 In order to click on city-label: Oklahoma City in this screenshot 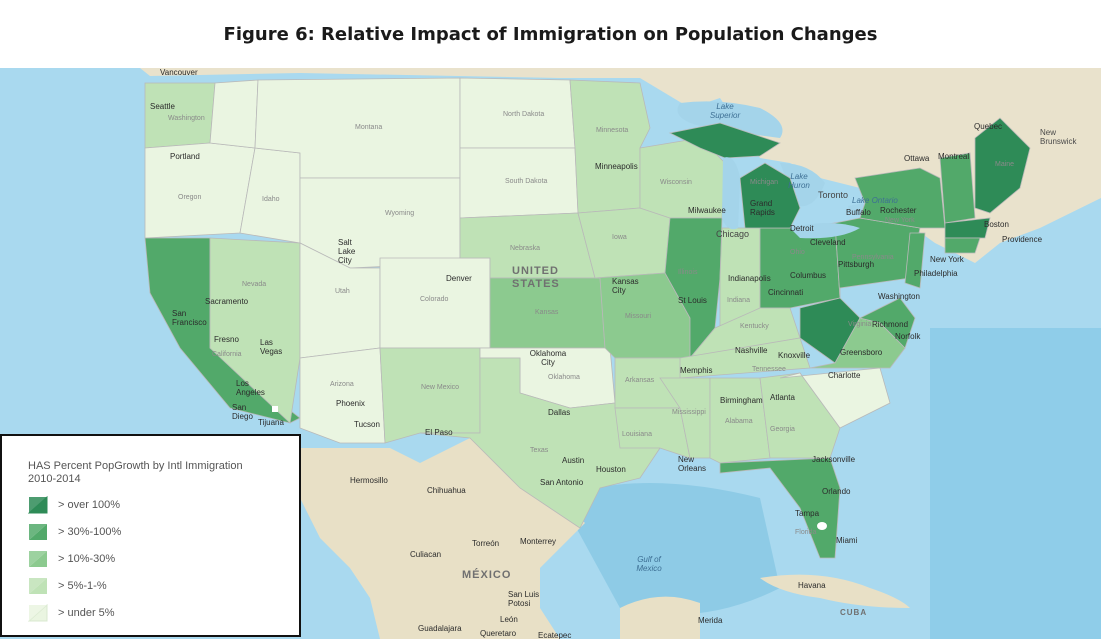, I will do `click(548, 358)`.